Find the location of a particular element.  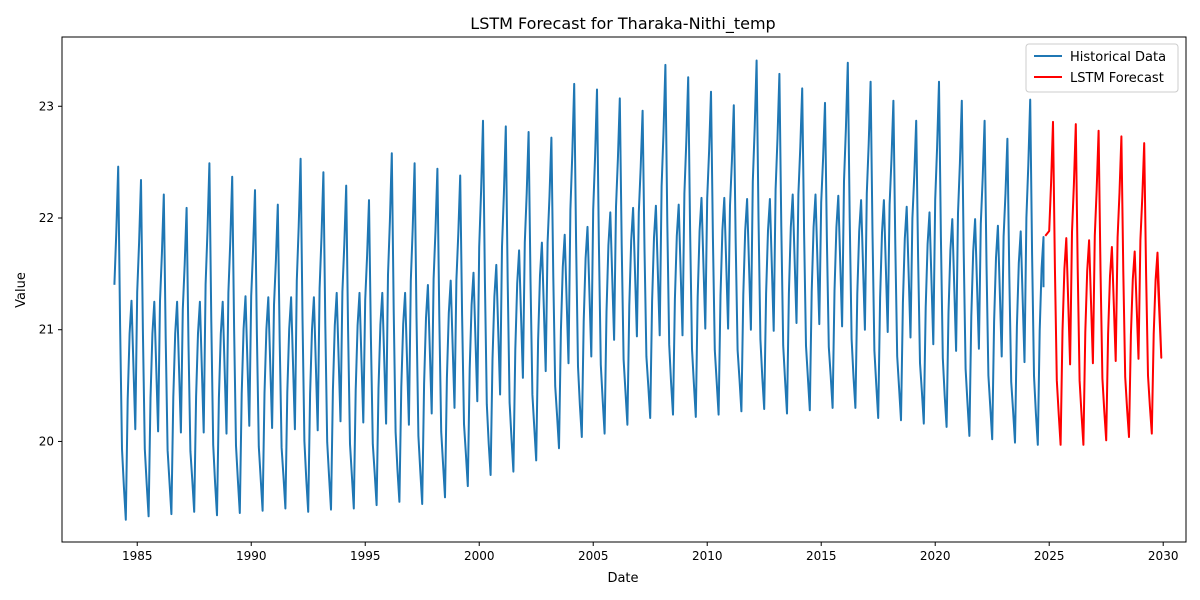

x-tick-label-2030: 2030 is located at coordinates (1163, 556).